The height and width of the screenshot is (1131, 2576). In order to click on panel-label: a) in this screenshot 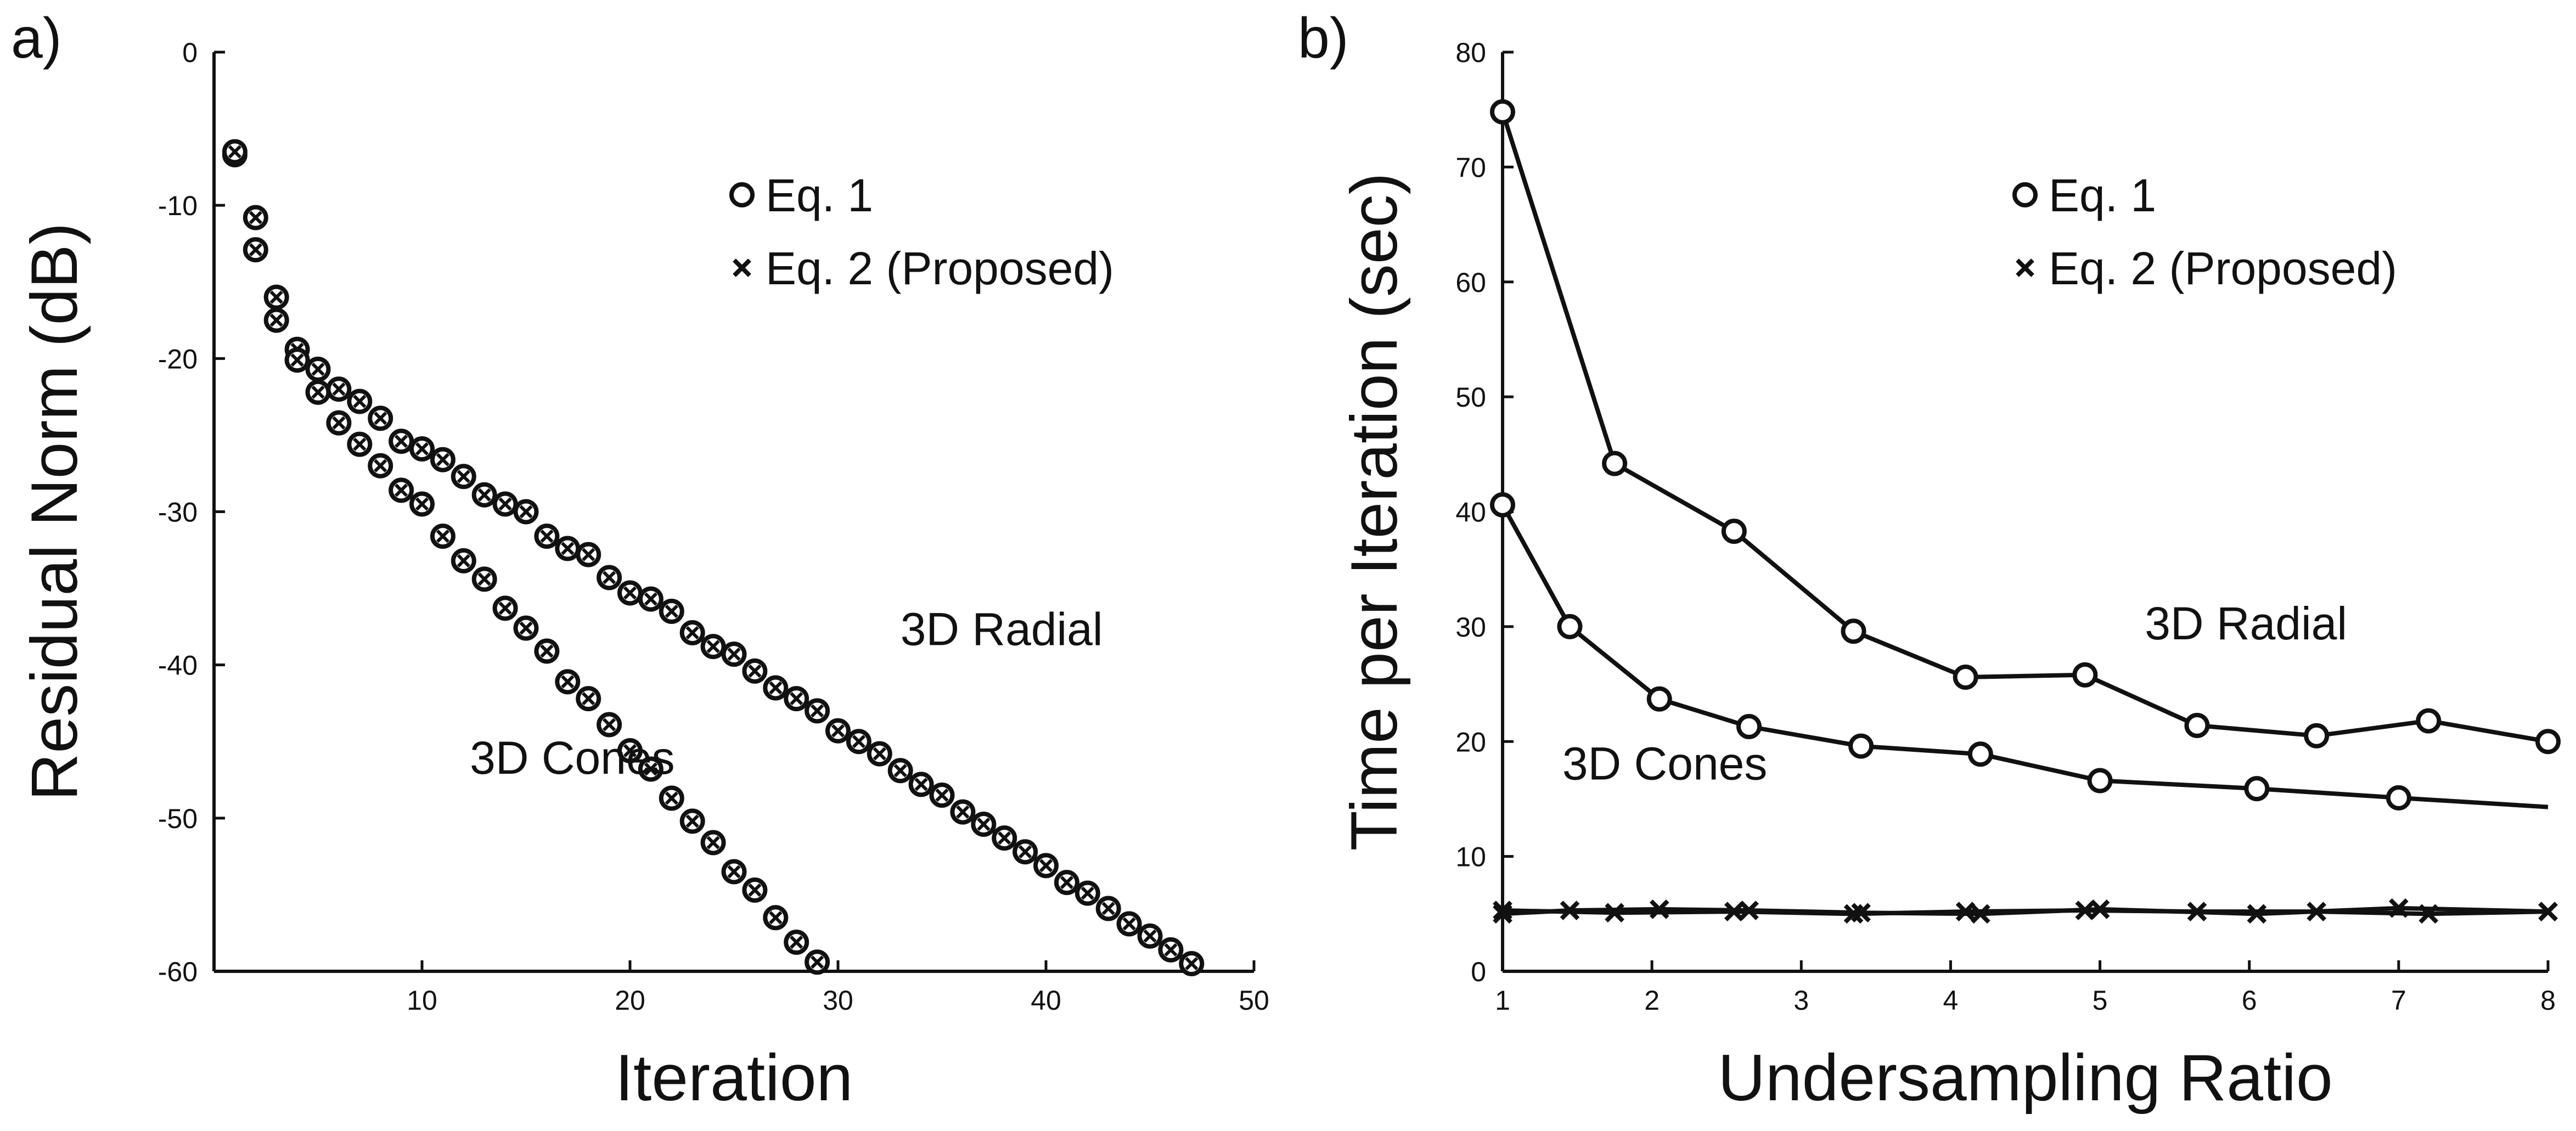, I will do `click(36, 38)`.